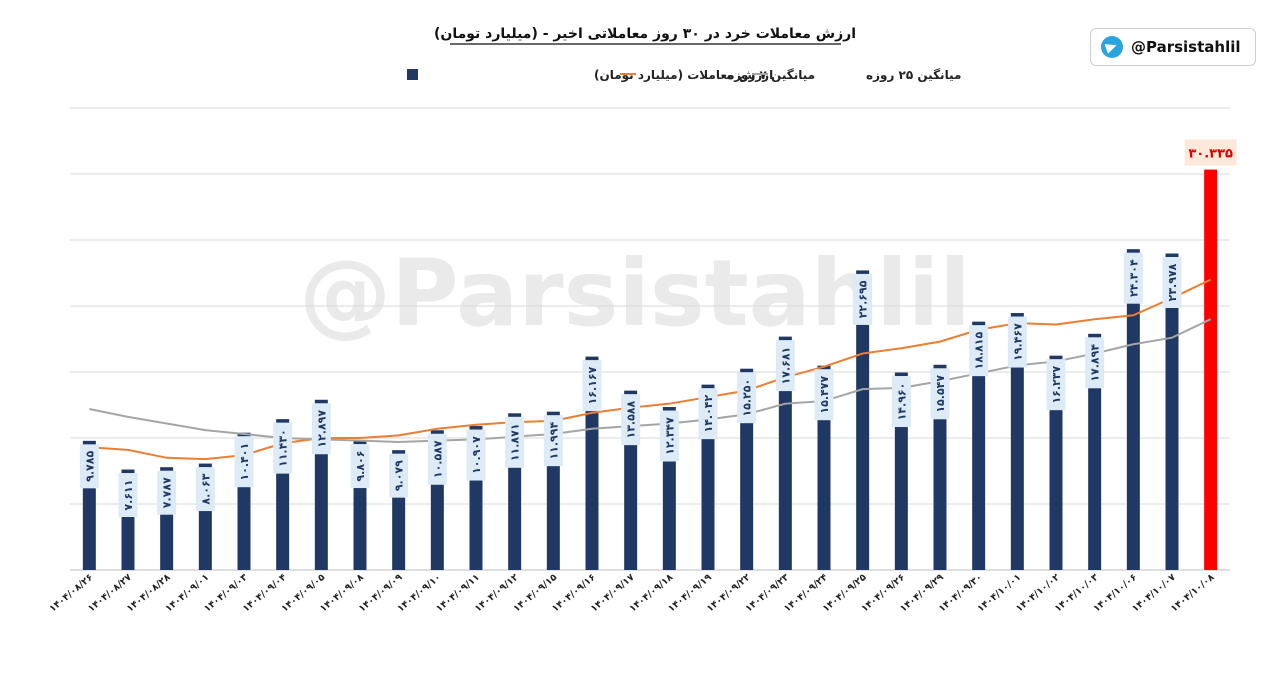 This screenshot has height=682, width=1280. I want to click on data-label-text: ۷.۷۸۷, so click(167, 492).